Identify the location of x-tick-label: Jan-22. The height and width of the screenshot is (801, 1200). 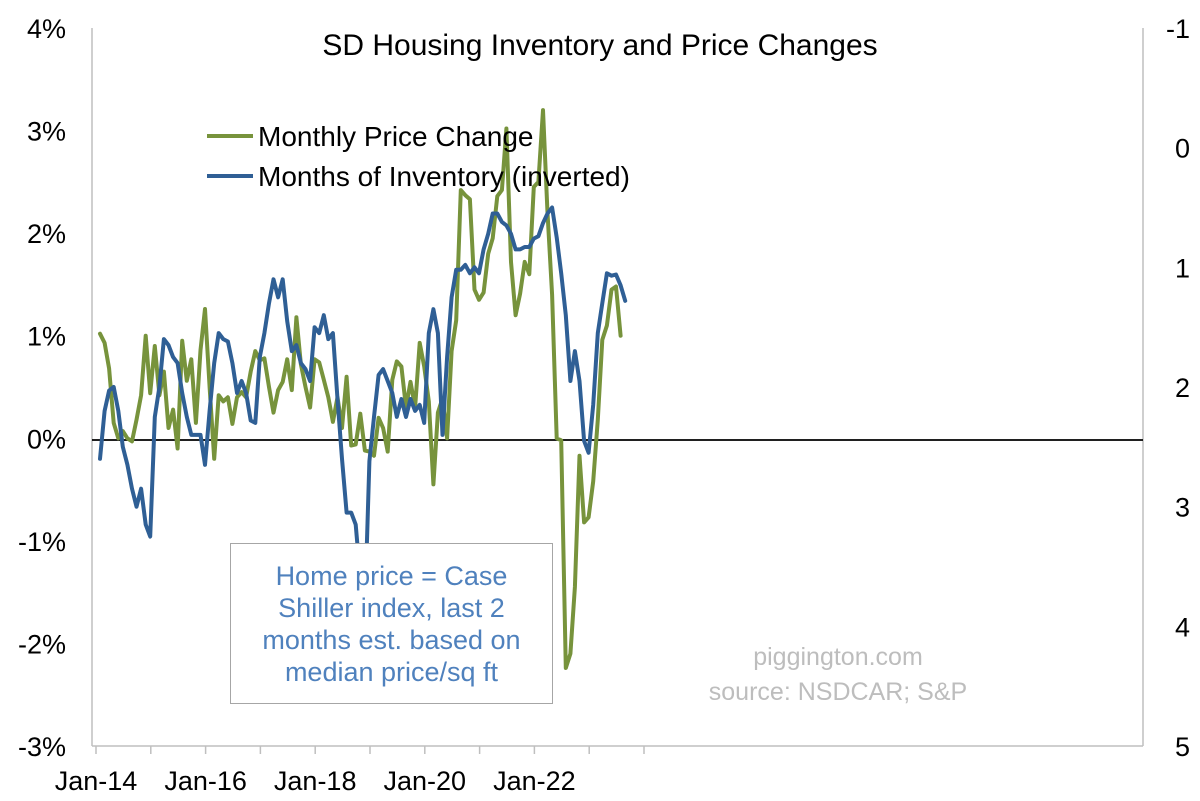
(534, 781).